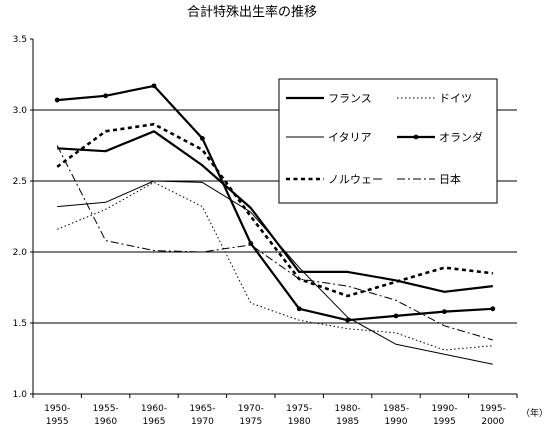 Image resolution: width=545 pixels, height=429 pixels. What do you see at coordinates (20, 40) in the screenshot?
I see `y-tick-label: 3.5` at bounding box center [20, 40].